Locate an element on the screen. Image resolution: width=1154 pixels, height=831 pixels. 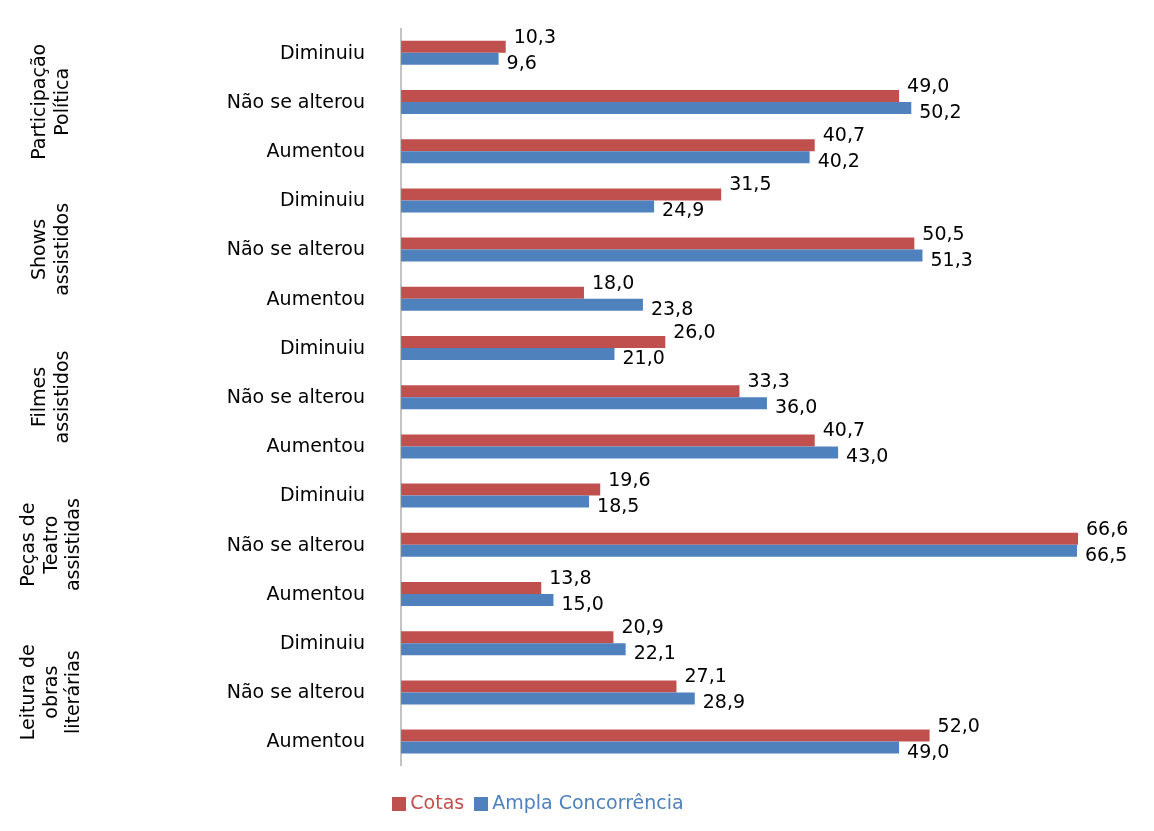
data-label: 24,9 is located at coordinates (683, 209).